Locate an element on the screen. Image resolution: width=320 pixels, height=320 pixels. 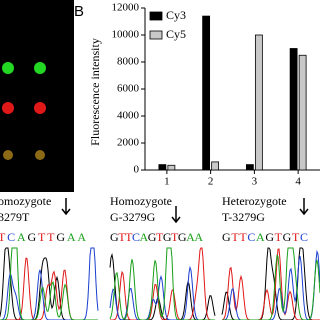
y-axis-label: Fluorescence intensity is located at coordinates (95, 92).